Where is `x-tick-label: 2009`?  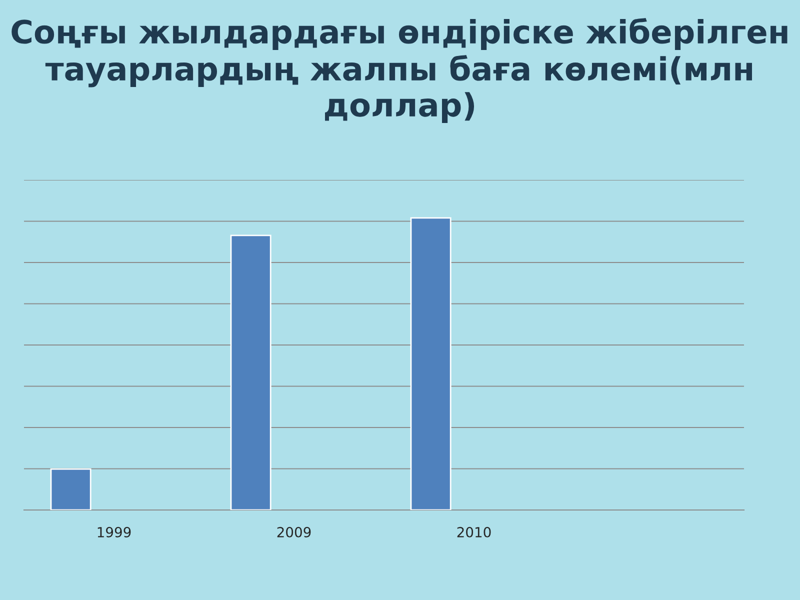
x-tick-label: 2009 is located at coordinates (294, 532).